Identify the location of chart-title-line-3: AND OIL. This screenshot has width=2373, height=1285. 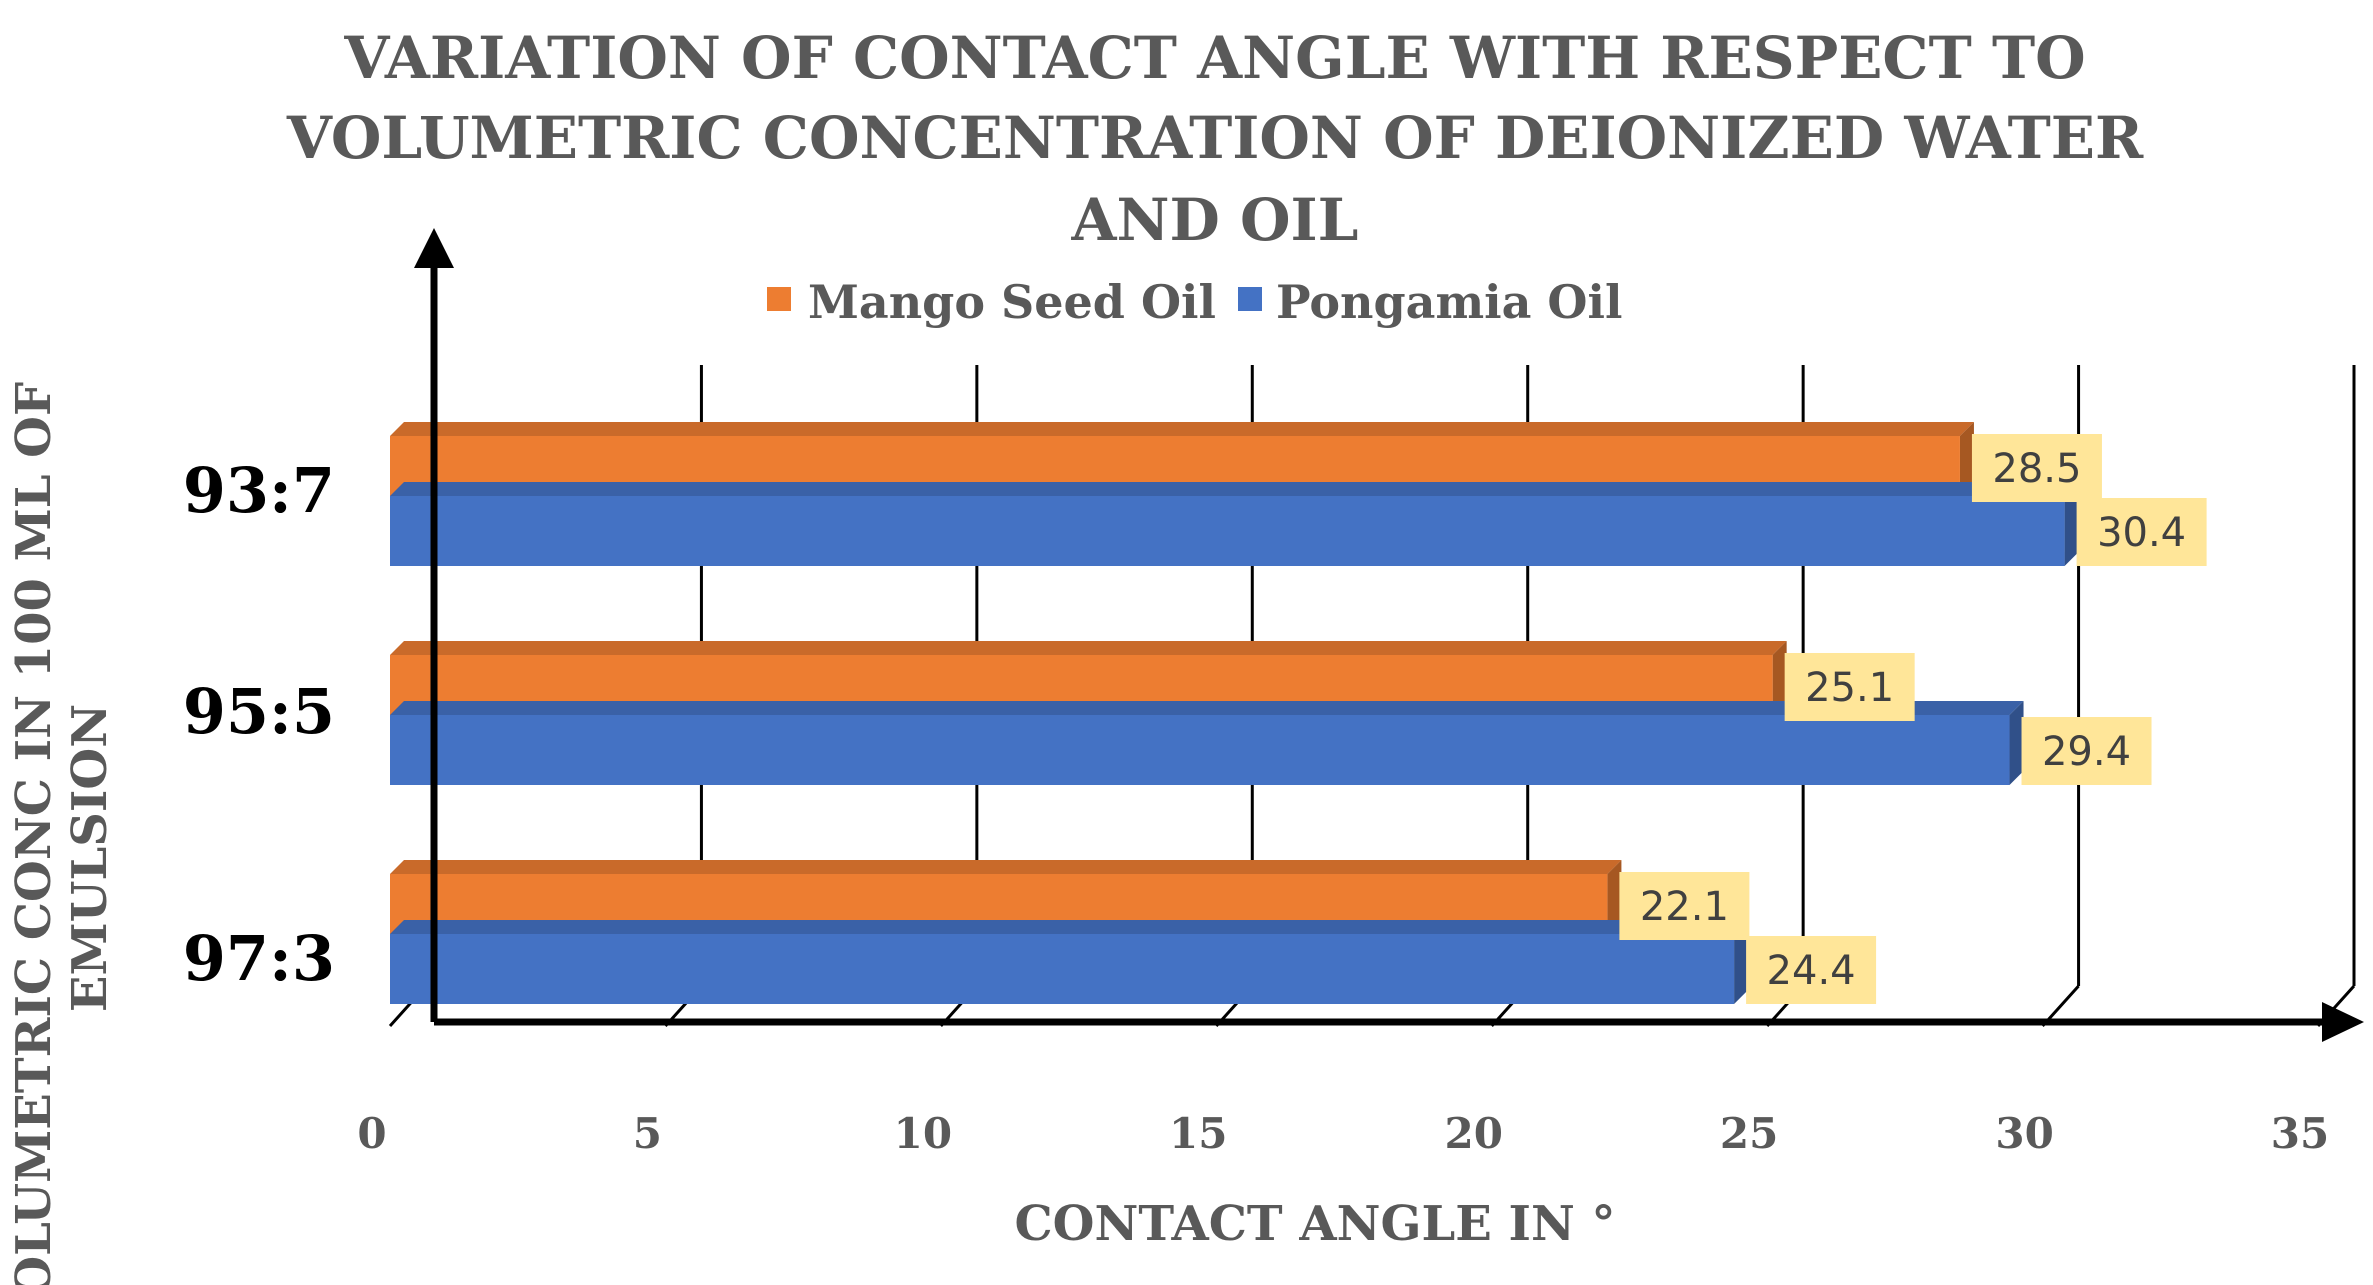
(1215, 220).